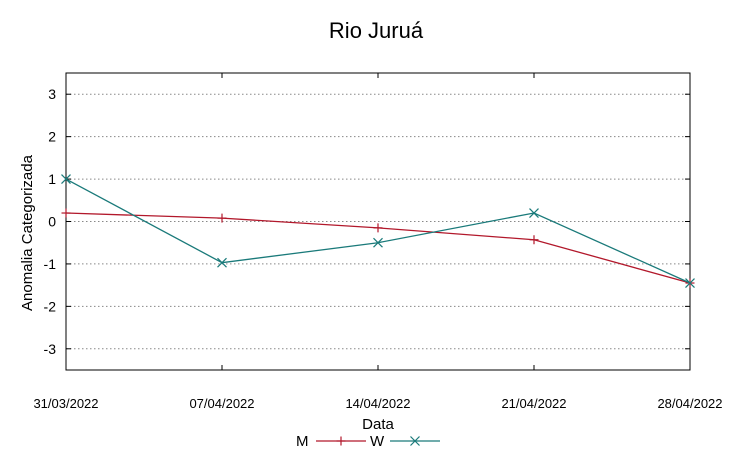  I want to click on y-tick-label: -2, so click(50, 306).